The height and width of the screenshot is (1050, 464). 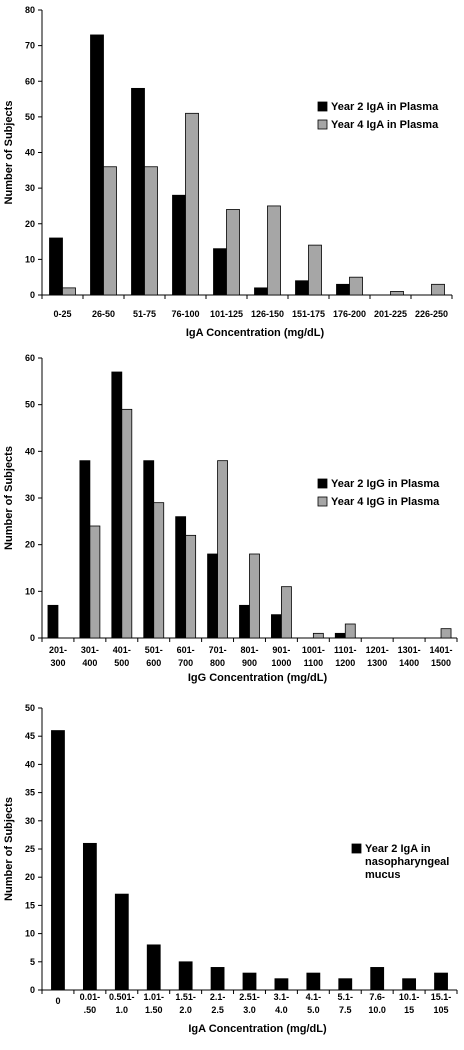 What do you see at coordinates (153, 1003) in the screenshot?
I see `x-tick-label: 1.01- 1.50` at bounding box center [153, 1003].